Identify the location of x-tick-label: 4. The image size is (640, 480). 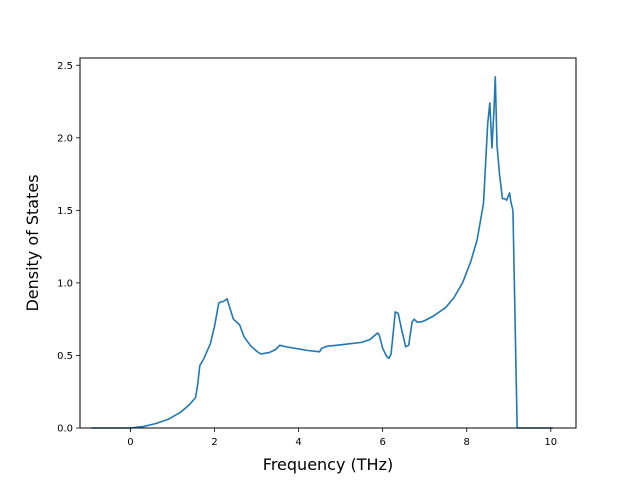
(298, 442).